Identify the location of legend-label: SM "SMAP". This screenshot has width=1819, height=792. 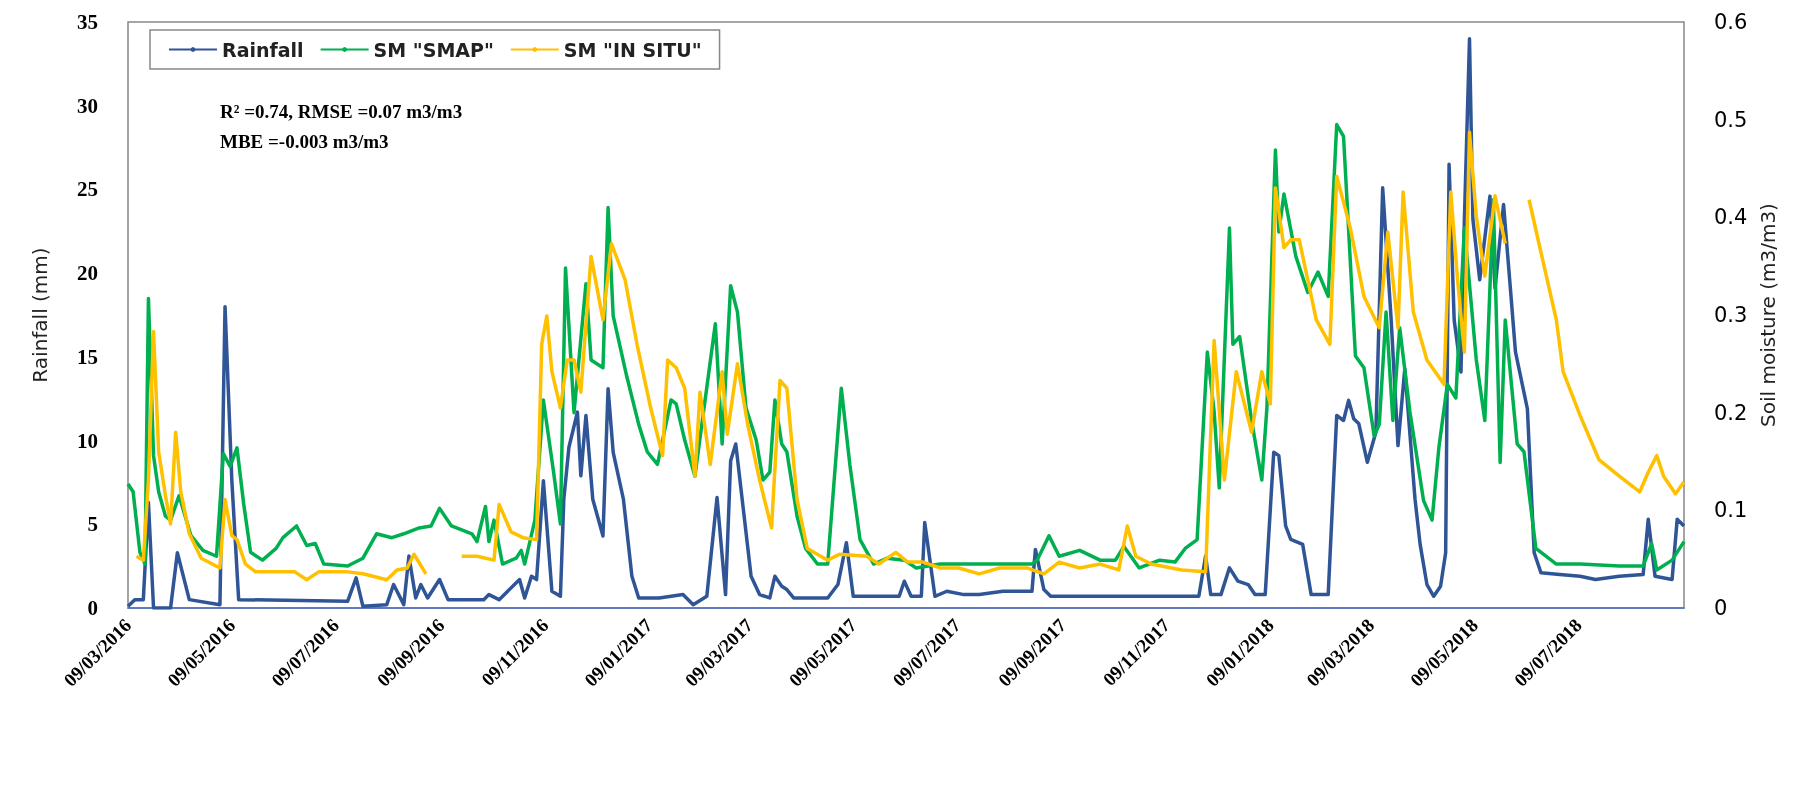
(433, 49).